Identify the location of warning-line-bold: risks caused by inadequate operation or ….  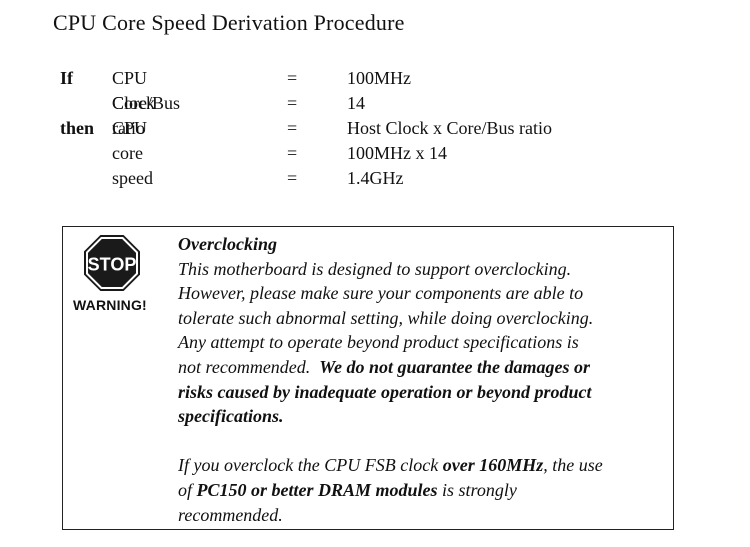
(385, 391).